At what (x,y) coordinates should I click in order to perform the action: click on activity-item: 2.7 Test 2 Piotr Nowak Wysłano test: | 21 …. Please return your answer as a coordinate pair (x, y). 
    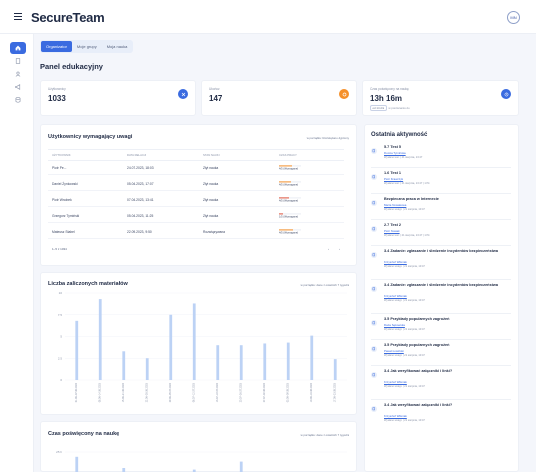
    Looking at the image, I should click on (441, 236).